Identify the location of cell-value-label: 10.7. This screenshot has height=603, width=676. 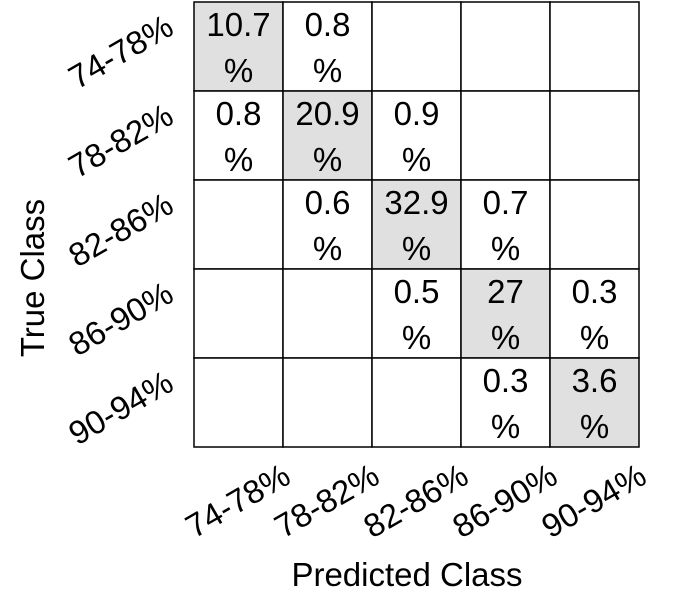
(238, 24).